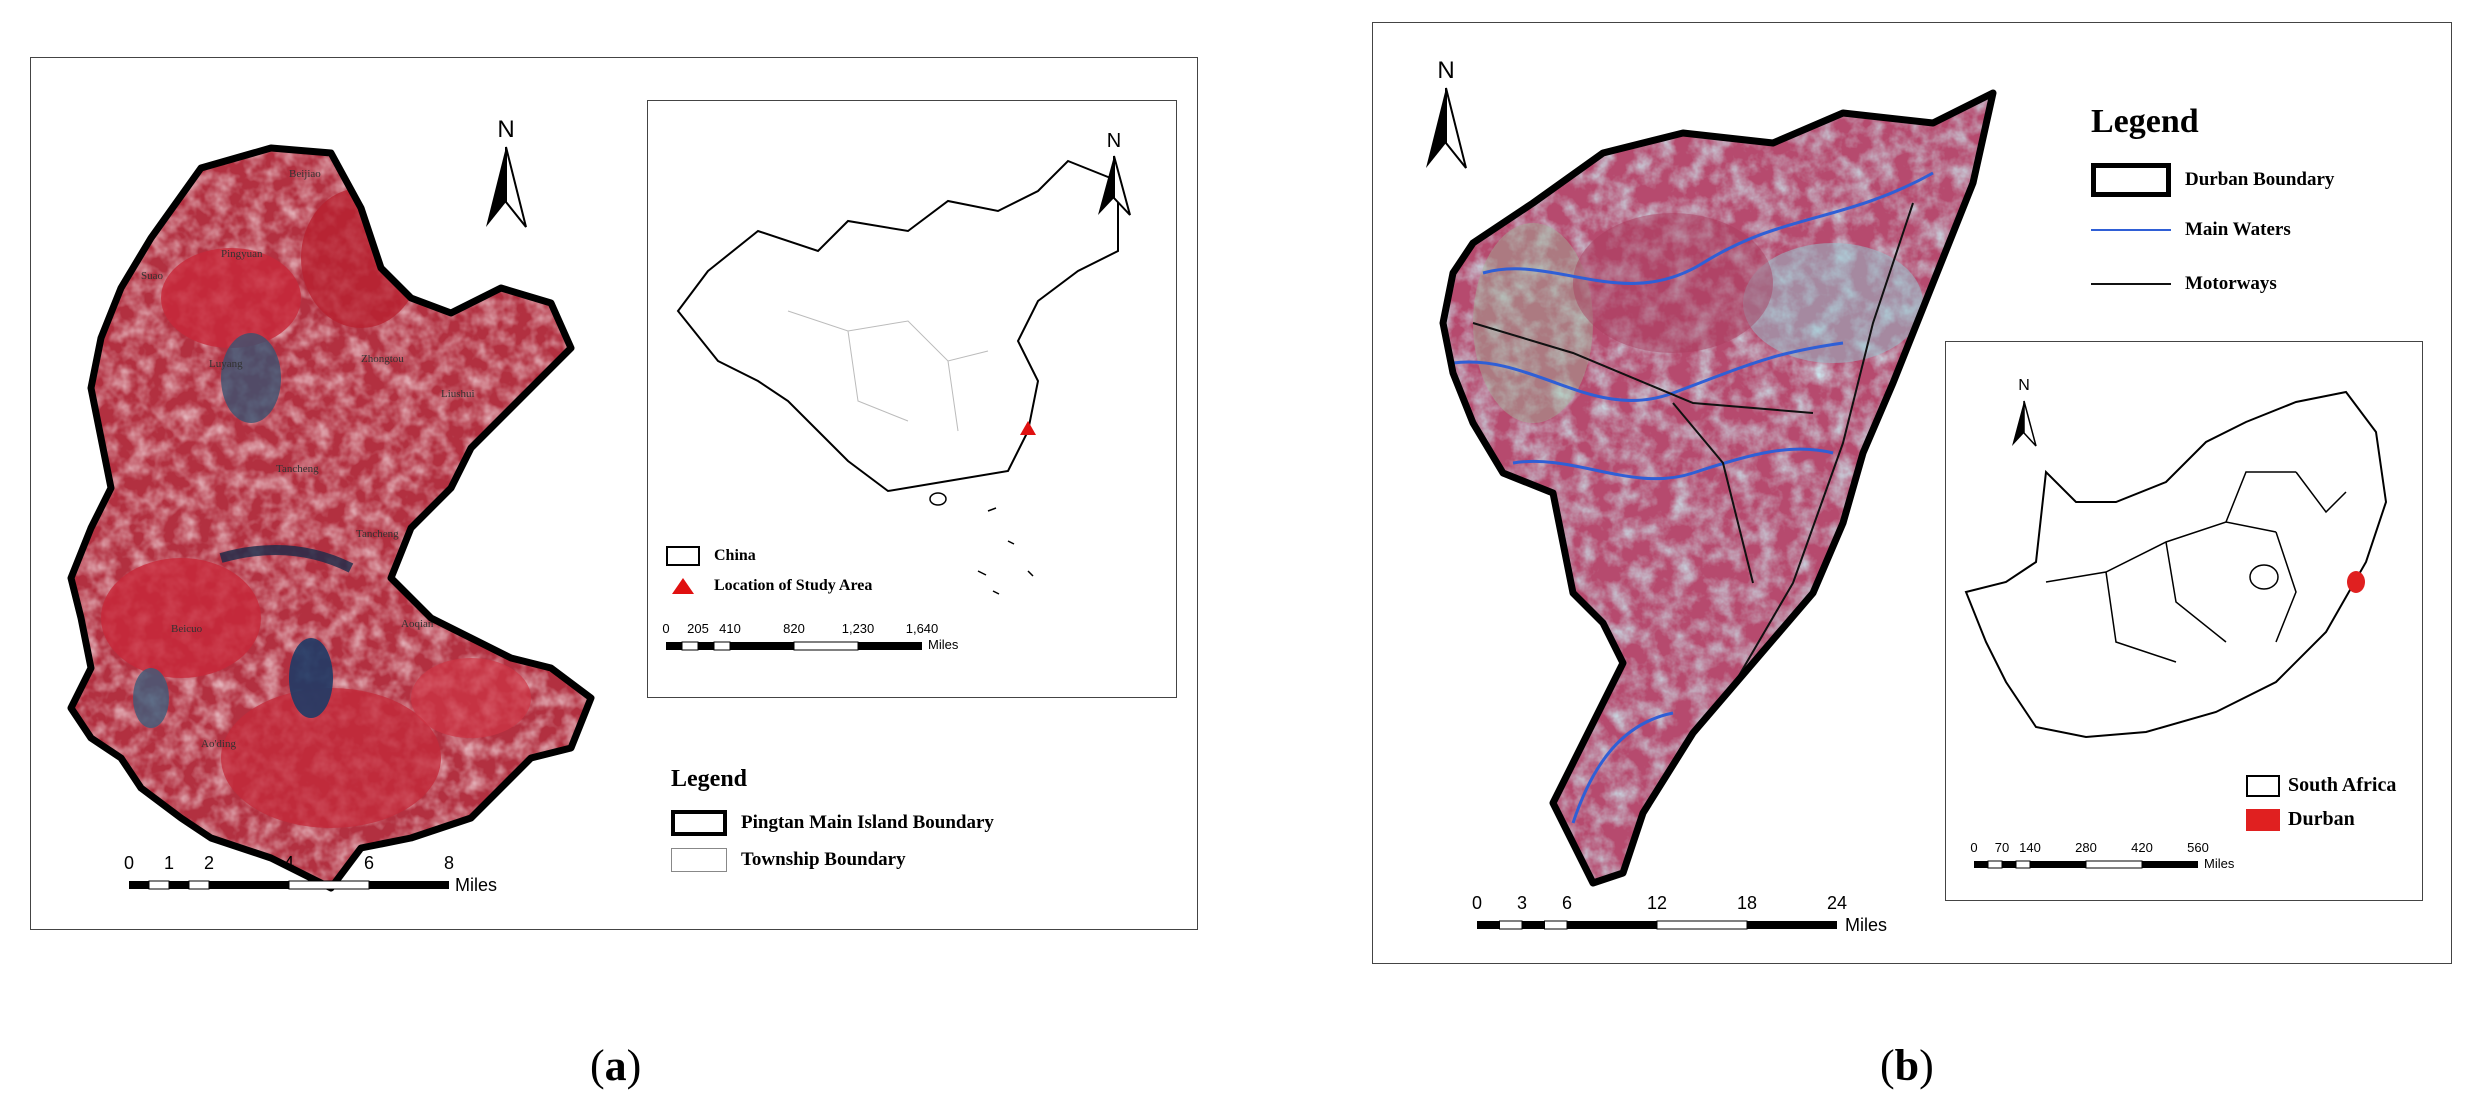 This screenshot has height=1114, width=2477. Describe the element at coordinates (382, 359) in the screenshot. I see `town-label: Zhongtou` at that location.